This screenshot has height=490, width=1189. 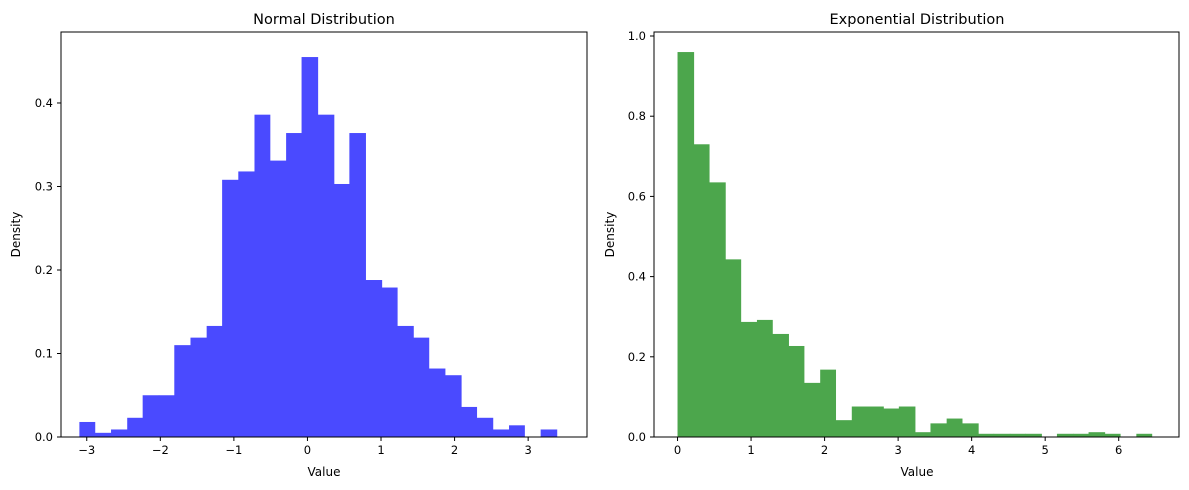 What do you see at coordinates (307, 450) in the screenshot?
I see `normal-x-tick-label-3: 0` at bounding box center [307, 450].